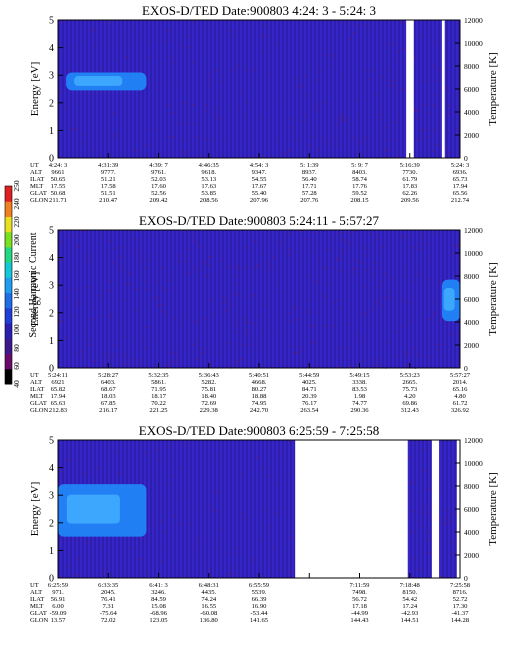 The height and width of the screenshot is (649, 505). I want to click on stat-cell: 6:41: 3, so click(158, 585).